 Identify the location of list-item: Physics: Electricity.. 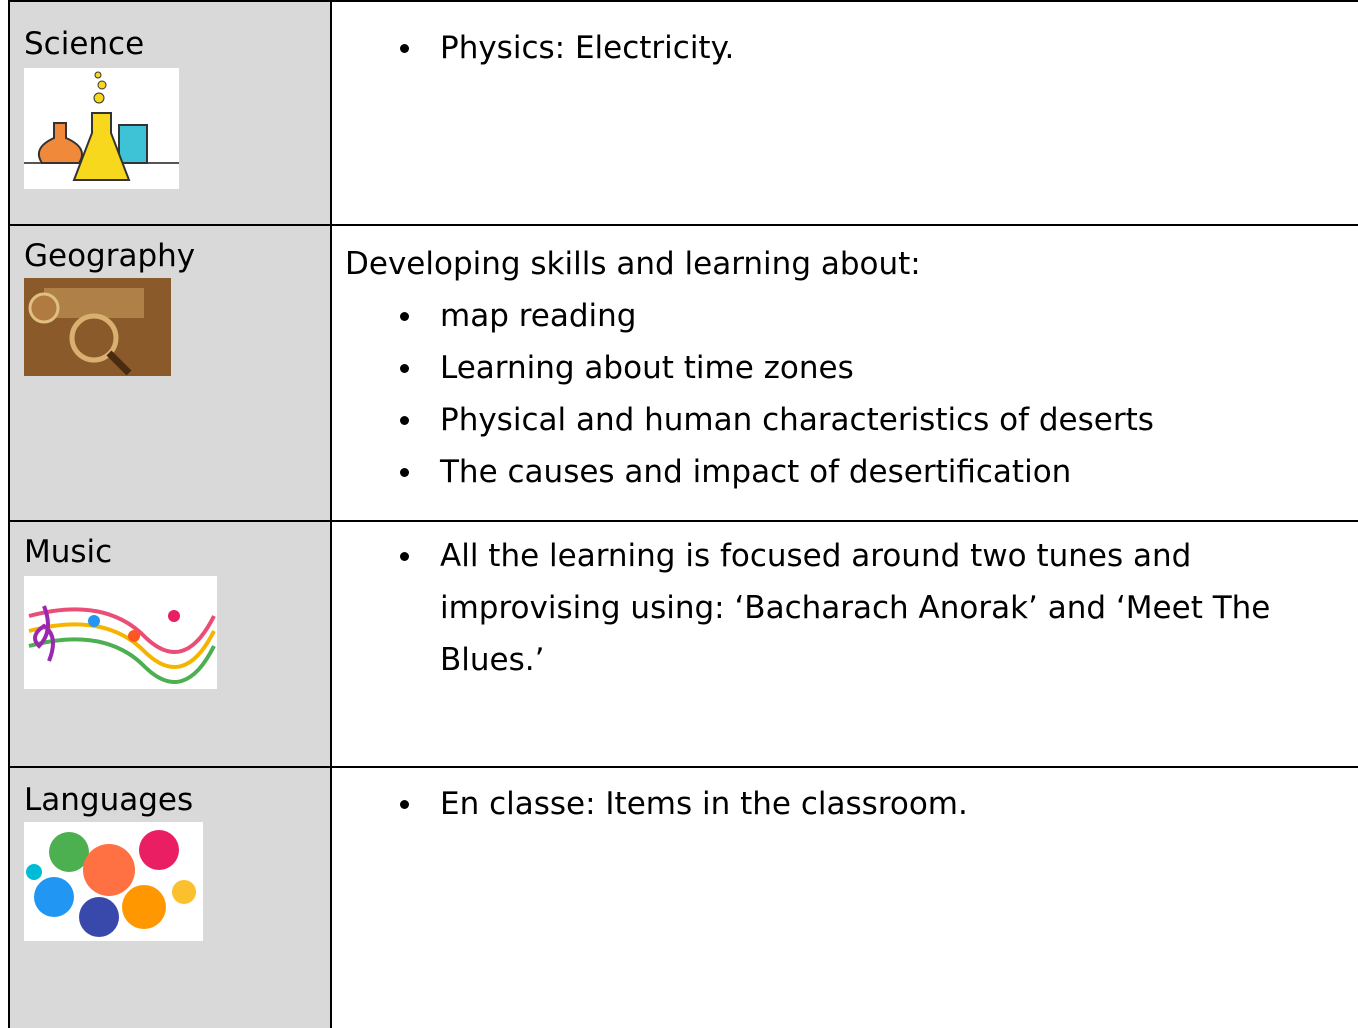
(879, 48).